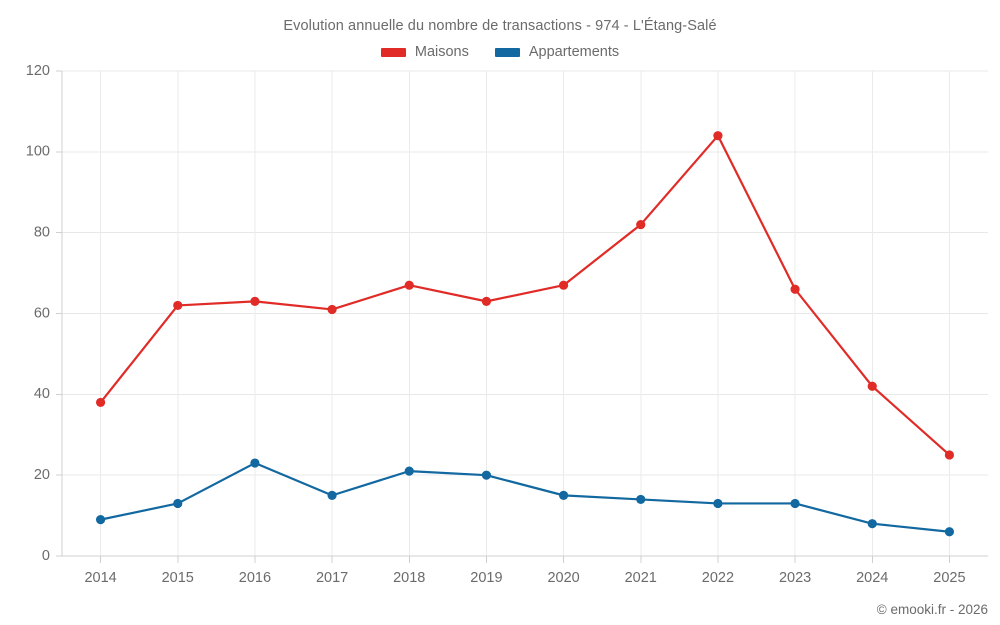 This screenshot has width=1000, height=625. What do you see at coordinates (42, 313) in the screenshot?
I see `y-tick-label: 60` at bounding box center [42, 313].